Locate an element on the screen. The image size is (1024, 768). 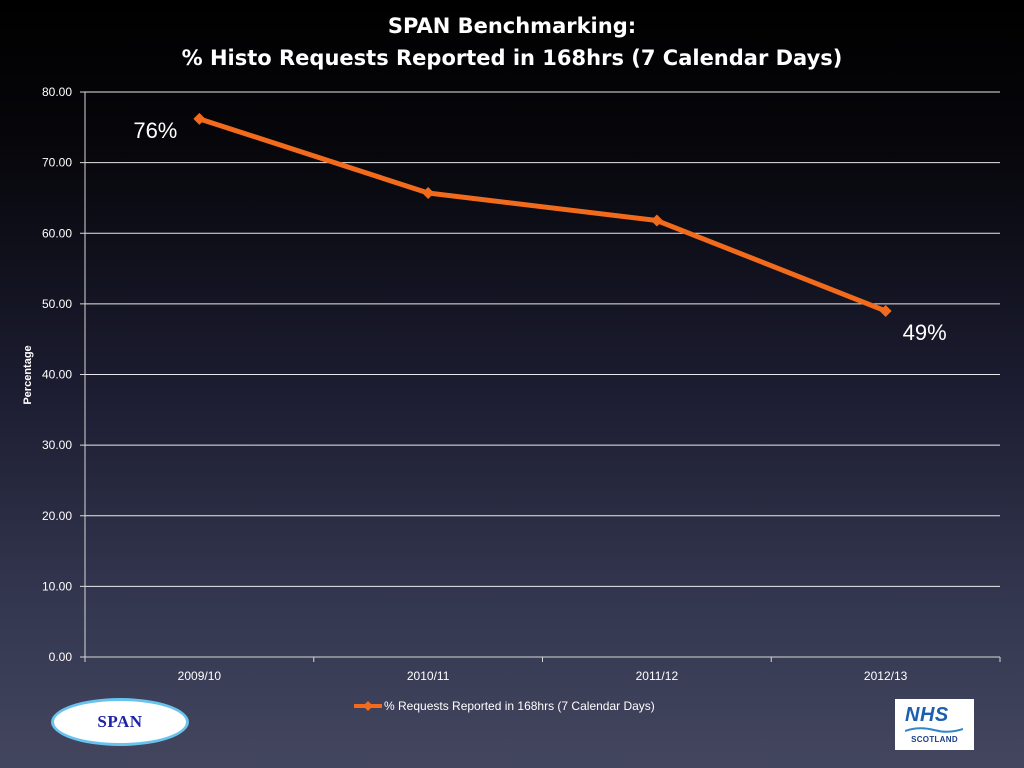
nhs-scotland-logo: NHS SCOTLAND is located at coordinates (934, 724).